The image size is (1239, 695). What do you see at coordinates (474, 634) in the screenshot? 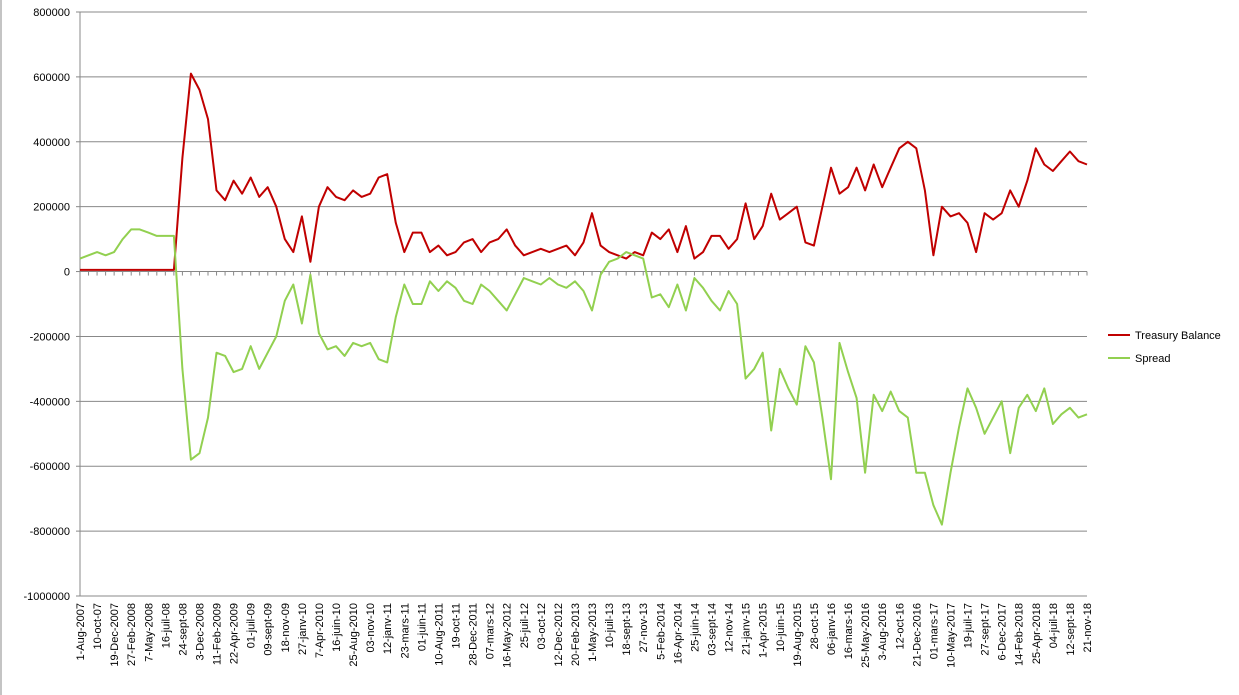
I see `x-tick-label: 28-Dec-2011` at bounding box center [474, 634].